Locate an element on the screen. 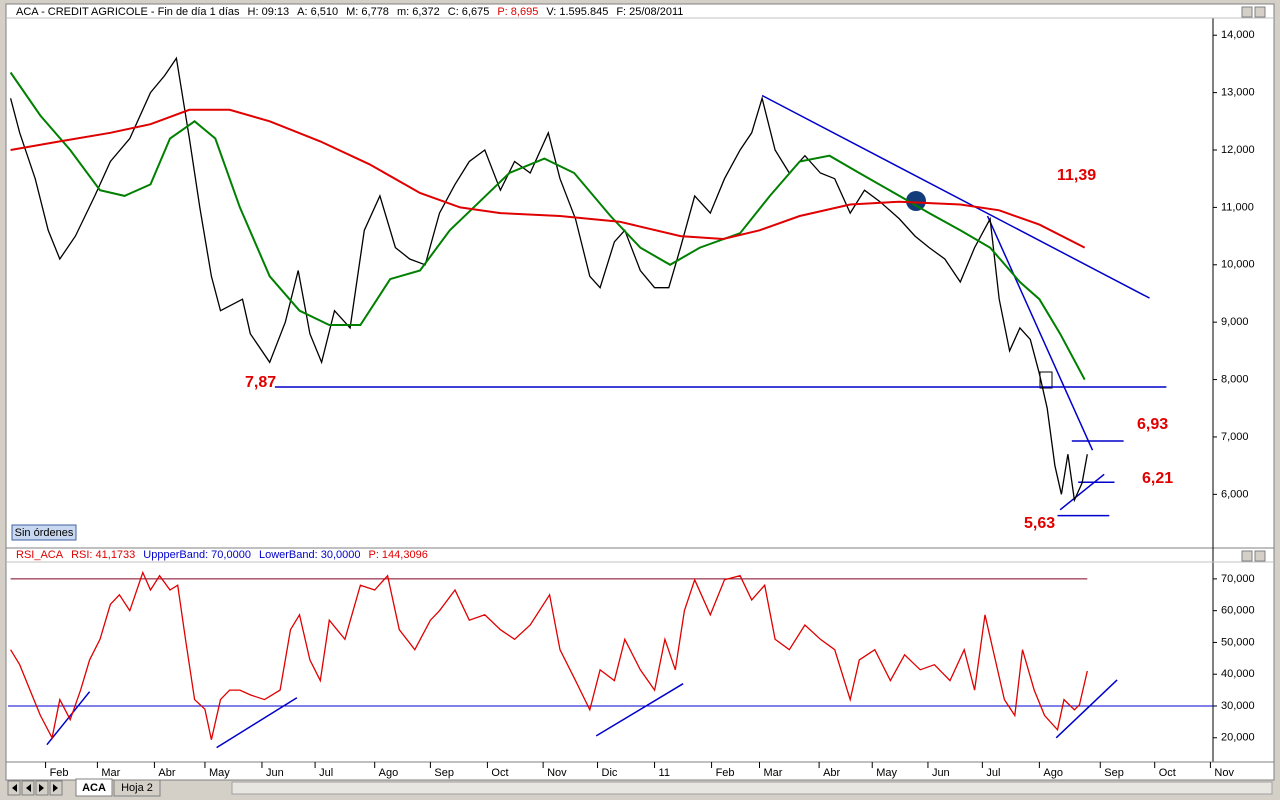 Image resolution: width=1280 pixels, height=800 pixels. header-field: F: 25/08/2011 is located at coordinates (649, 12).